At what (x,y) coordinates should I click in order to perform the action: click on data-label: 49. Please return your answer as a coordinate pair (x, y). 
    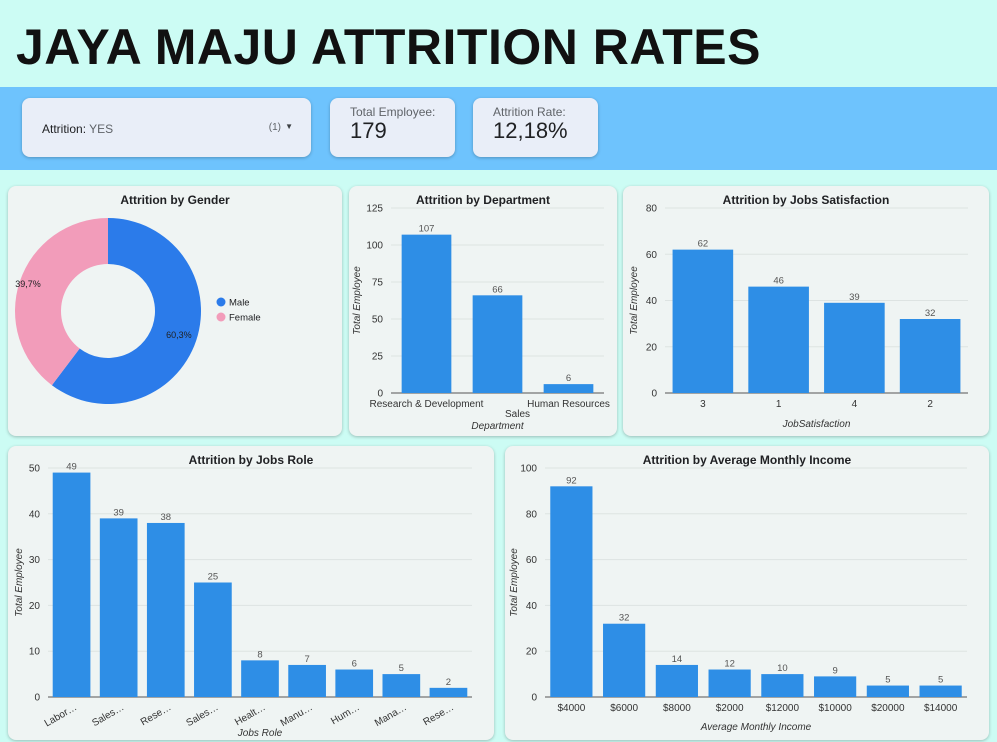
    Looking at the image, I should click on (71, 467).